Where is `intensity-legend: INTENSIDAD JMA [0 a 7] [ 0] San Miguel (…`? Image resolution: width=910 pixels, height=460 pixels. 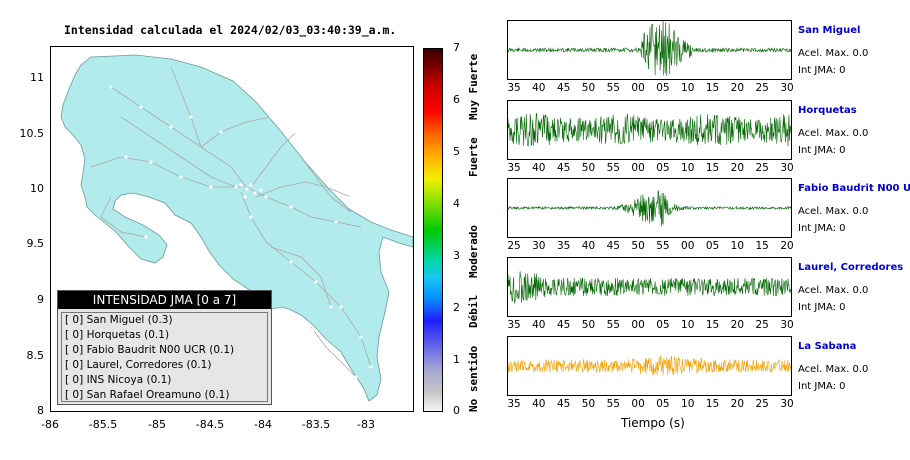
intensity-legend: INTENSIDAD JMA [0 a 7] [ 0] San Miguel (… is located at coordinates (164, 347).